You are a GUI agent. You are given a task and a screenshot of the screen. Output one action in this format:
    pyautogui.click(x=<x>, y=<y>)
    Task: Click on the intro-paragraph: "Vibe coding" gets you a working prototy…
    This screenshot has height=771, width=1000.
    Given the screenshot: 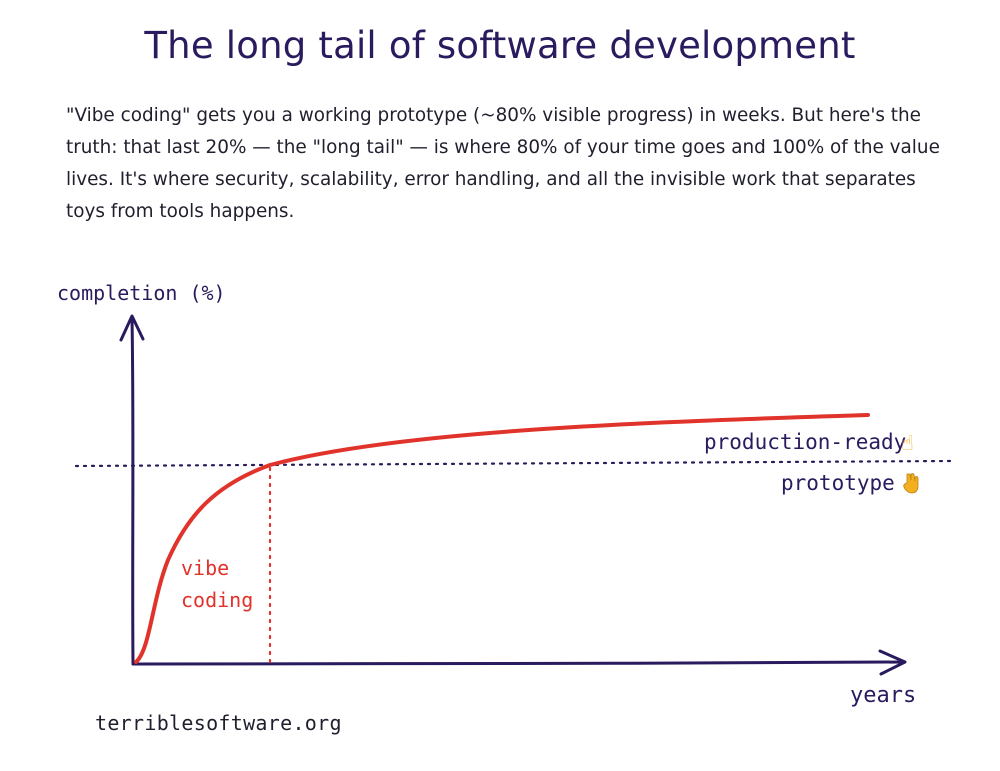 What is the action you would take?
    pyautogui.click(x=503, y=163)
    